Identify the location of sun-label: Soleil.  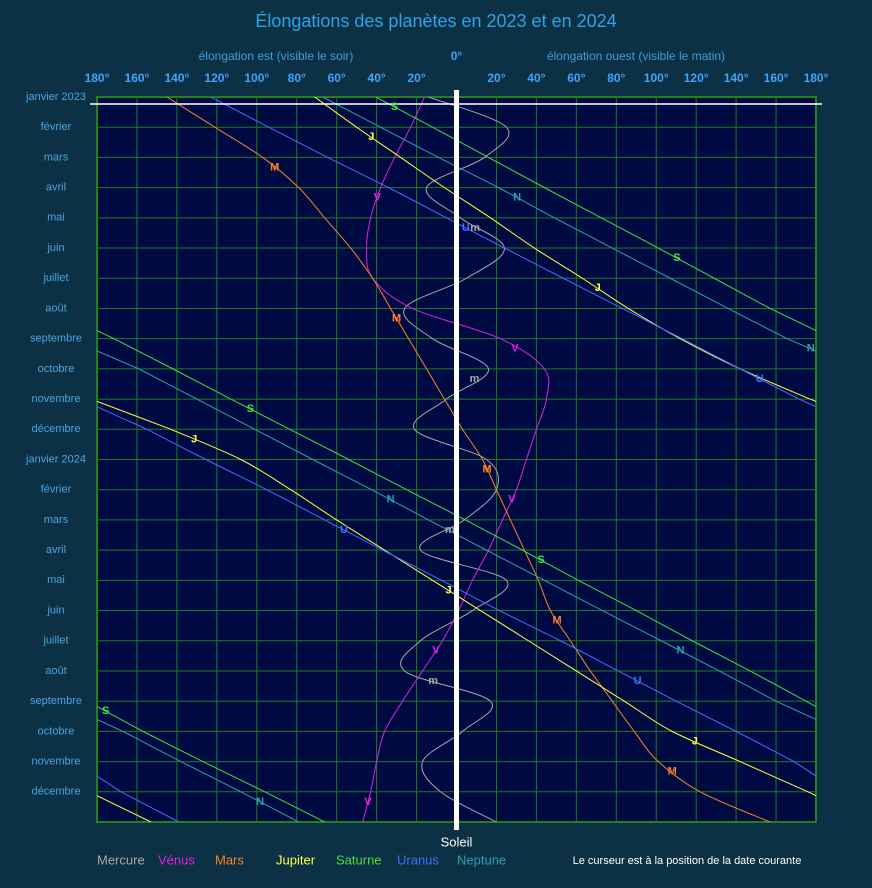
(457, 841).